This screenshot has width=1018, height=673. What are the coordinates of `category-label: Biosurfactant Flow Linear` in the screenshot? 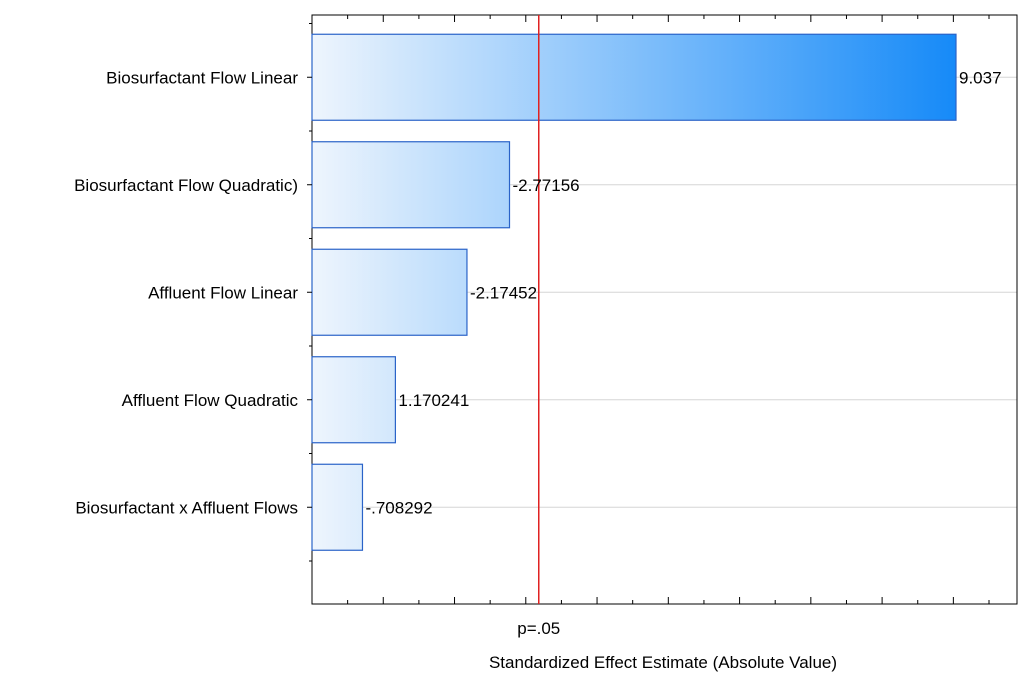 It's located at (202, 77).